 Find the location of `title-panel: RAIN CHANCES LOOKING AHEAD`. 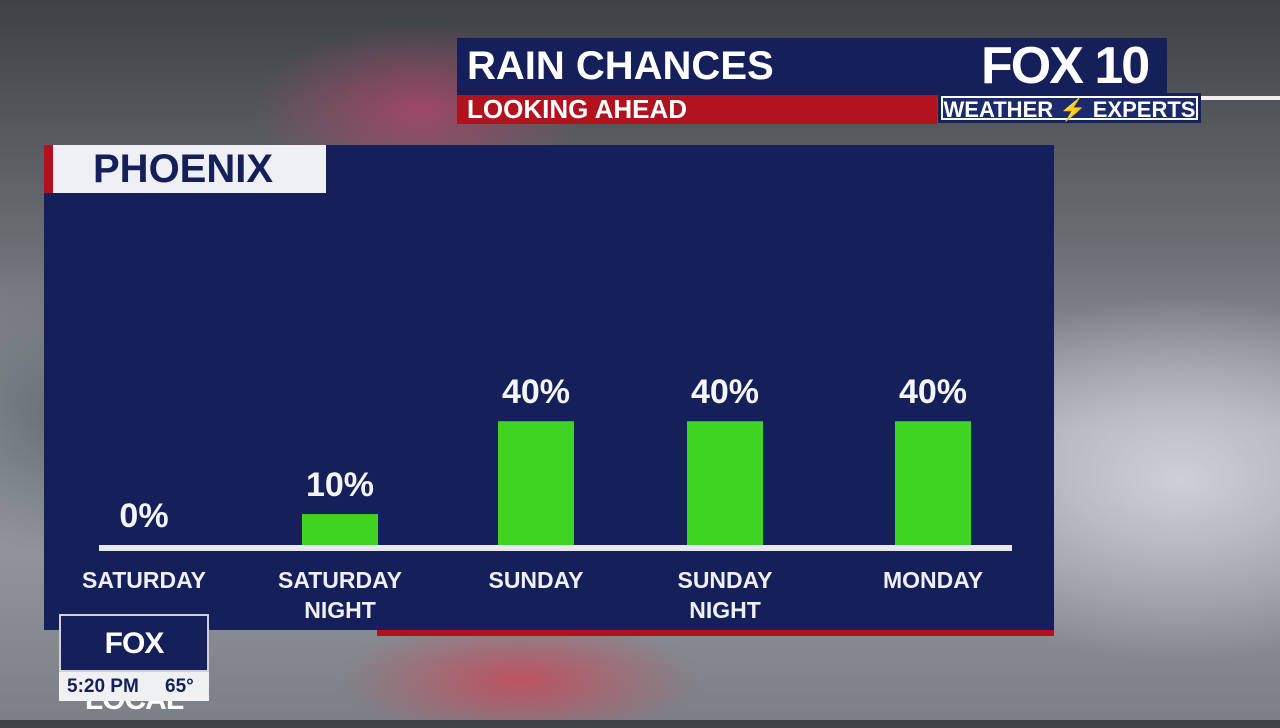

title-panel: RAIN CHANCES LOOKING AHEAD is located at coordinates (697, 81).